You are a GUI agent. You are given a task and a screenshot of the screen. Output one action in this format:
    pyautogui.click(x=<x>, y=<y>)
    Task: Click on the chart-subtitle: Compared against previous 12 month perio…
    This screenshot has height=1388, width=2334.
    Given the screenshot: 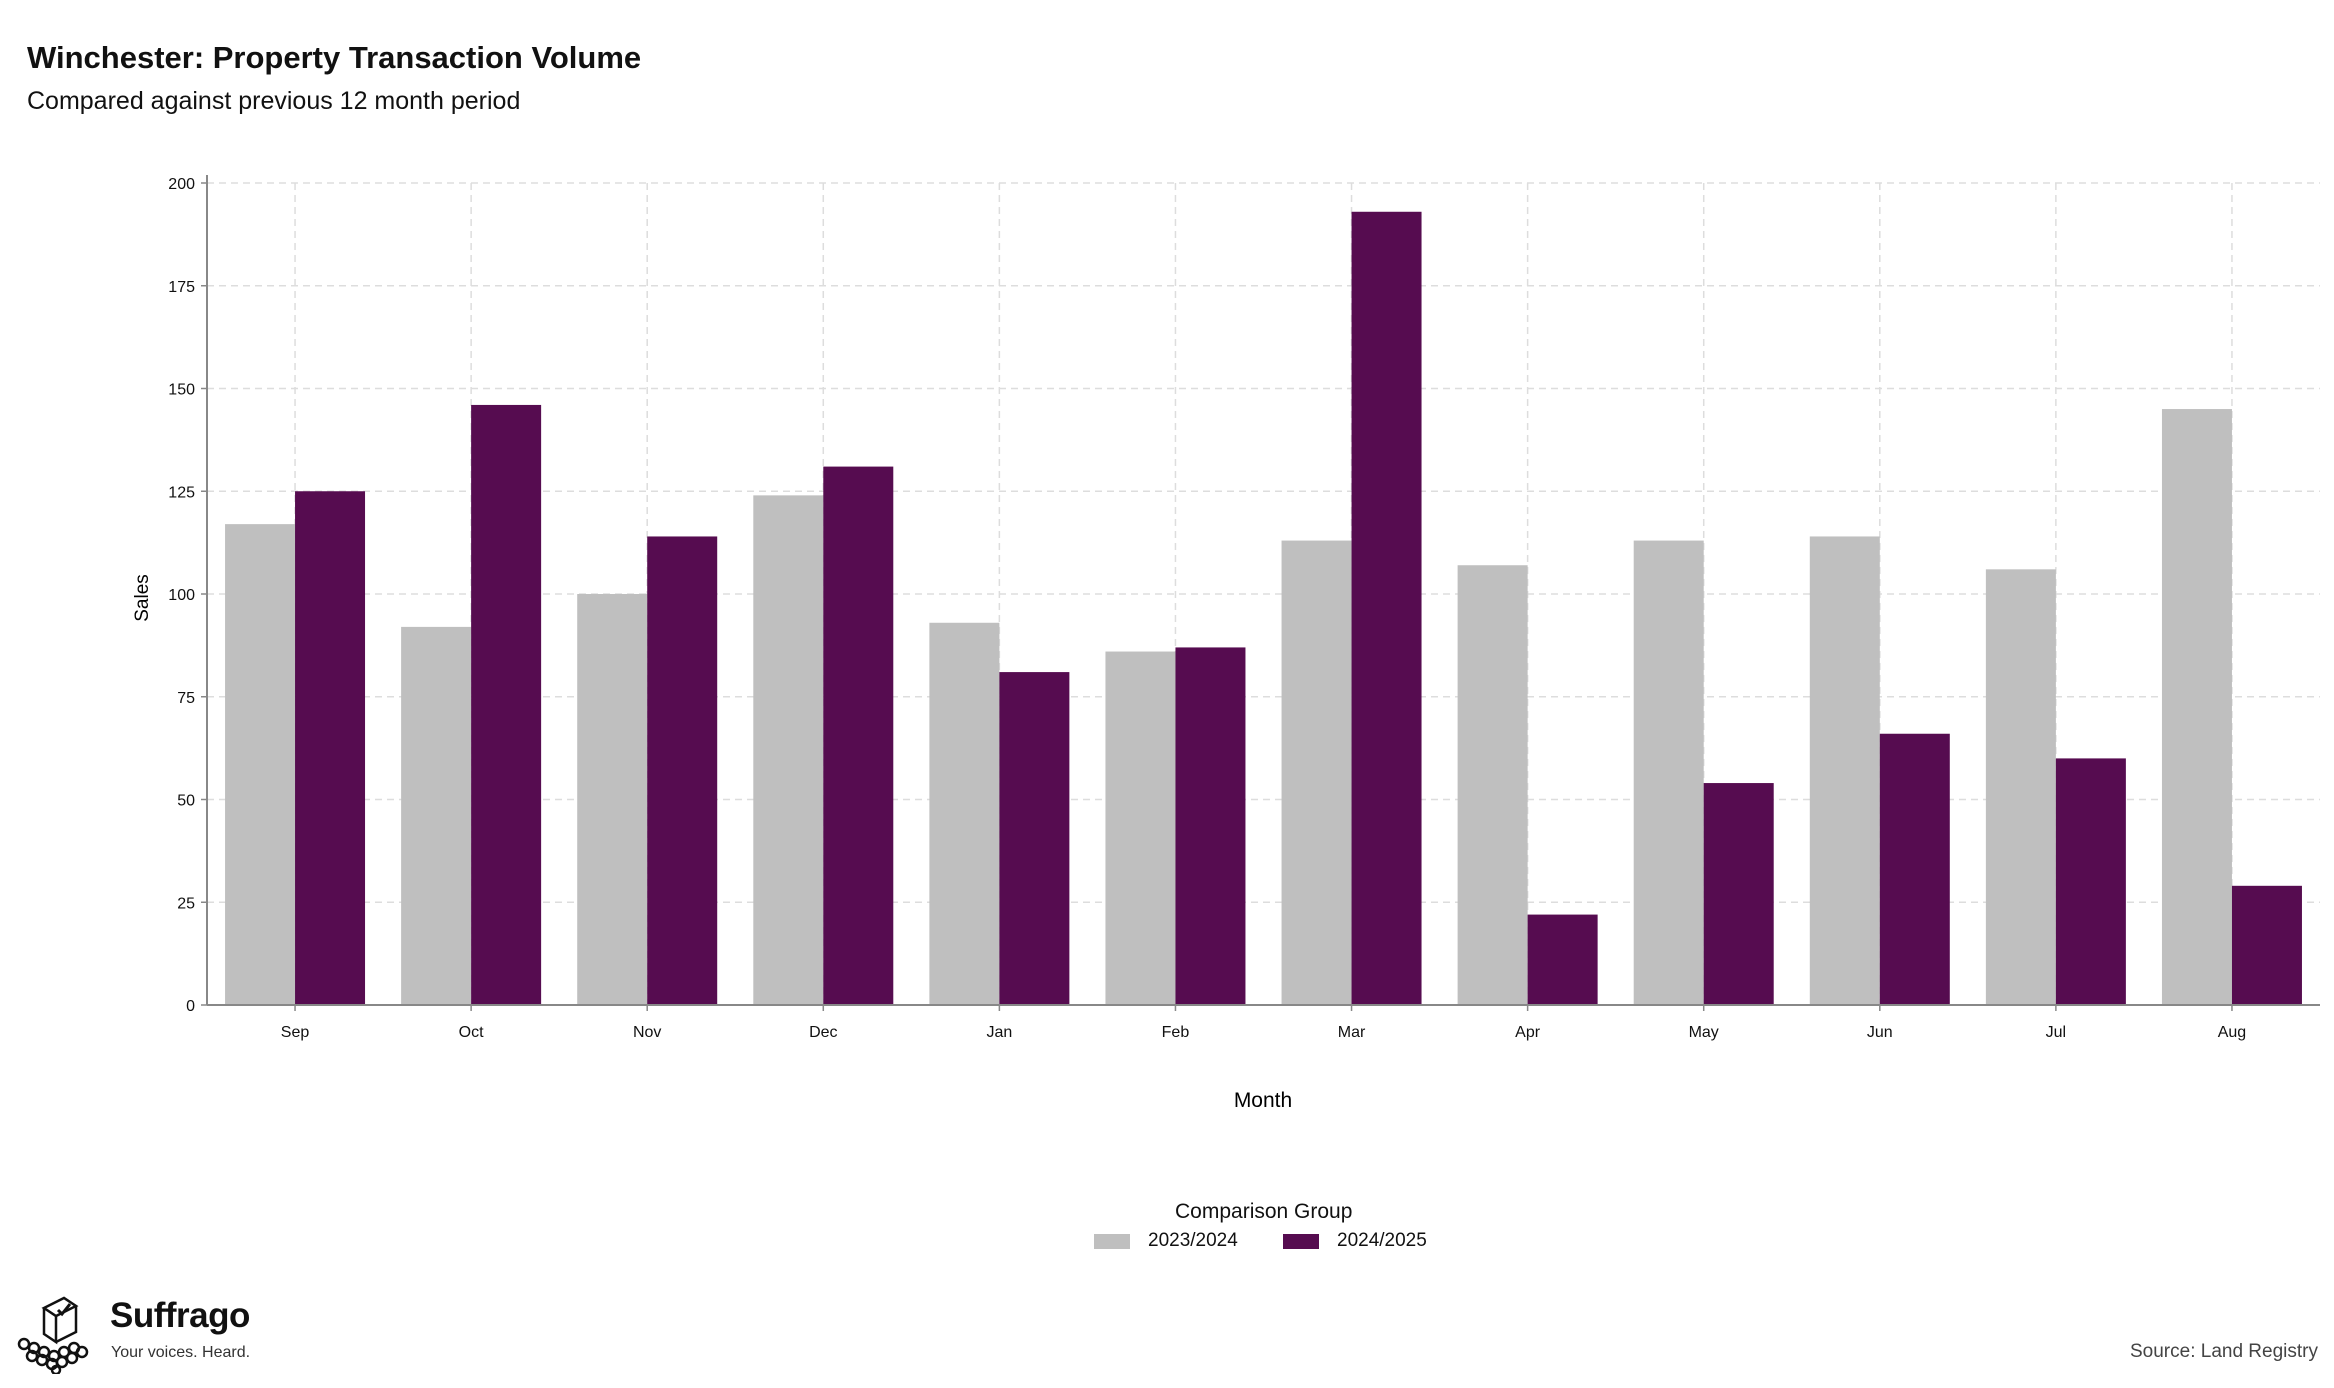 What is the action you would take?
    pyautogui.click(x=274, y=101)
    